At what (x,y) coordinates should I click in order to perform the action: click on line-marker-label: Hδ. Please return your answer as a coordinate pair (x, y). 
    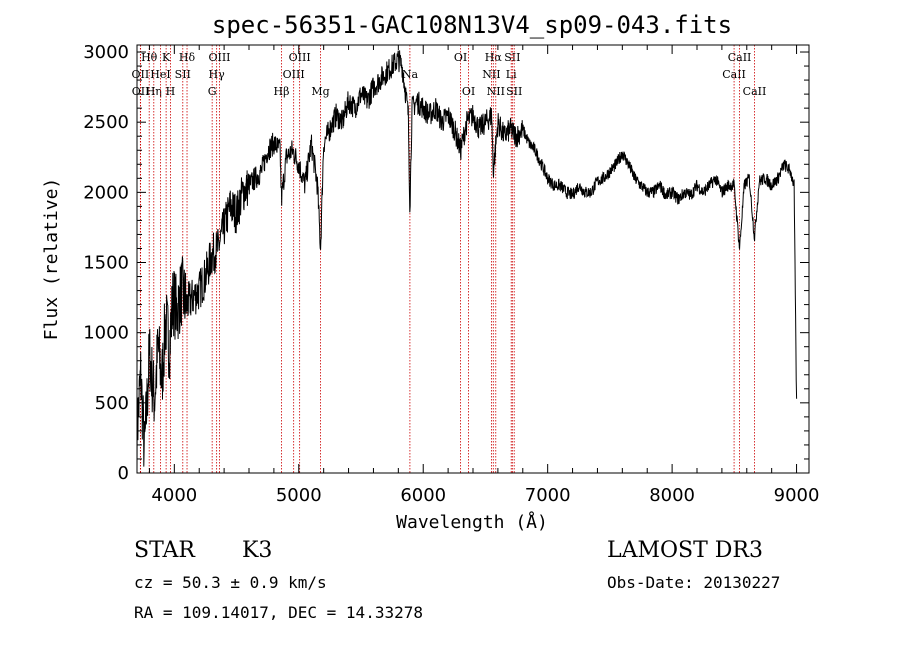
    Looking at the image, I should click on (187, 57).